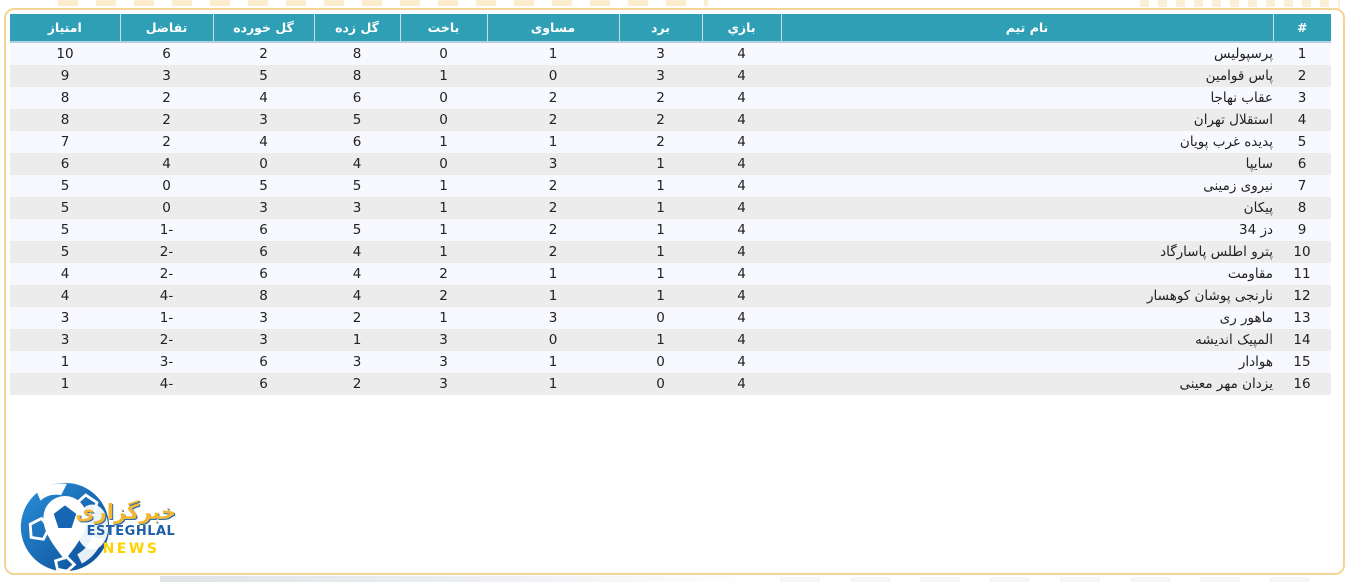 The width and height of the screenshot is (1349, 582). What do you see at coordinates (1302, 120) in the screenshot?
I see `cell-rank: 4` at bounding box center [1302, 120].